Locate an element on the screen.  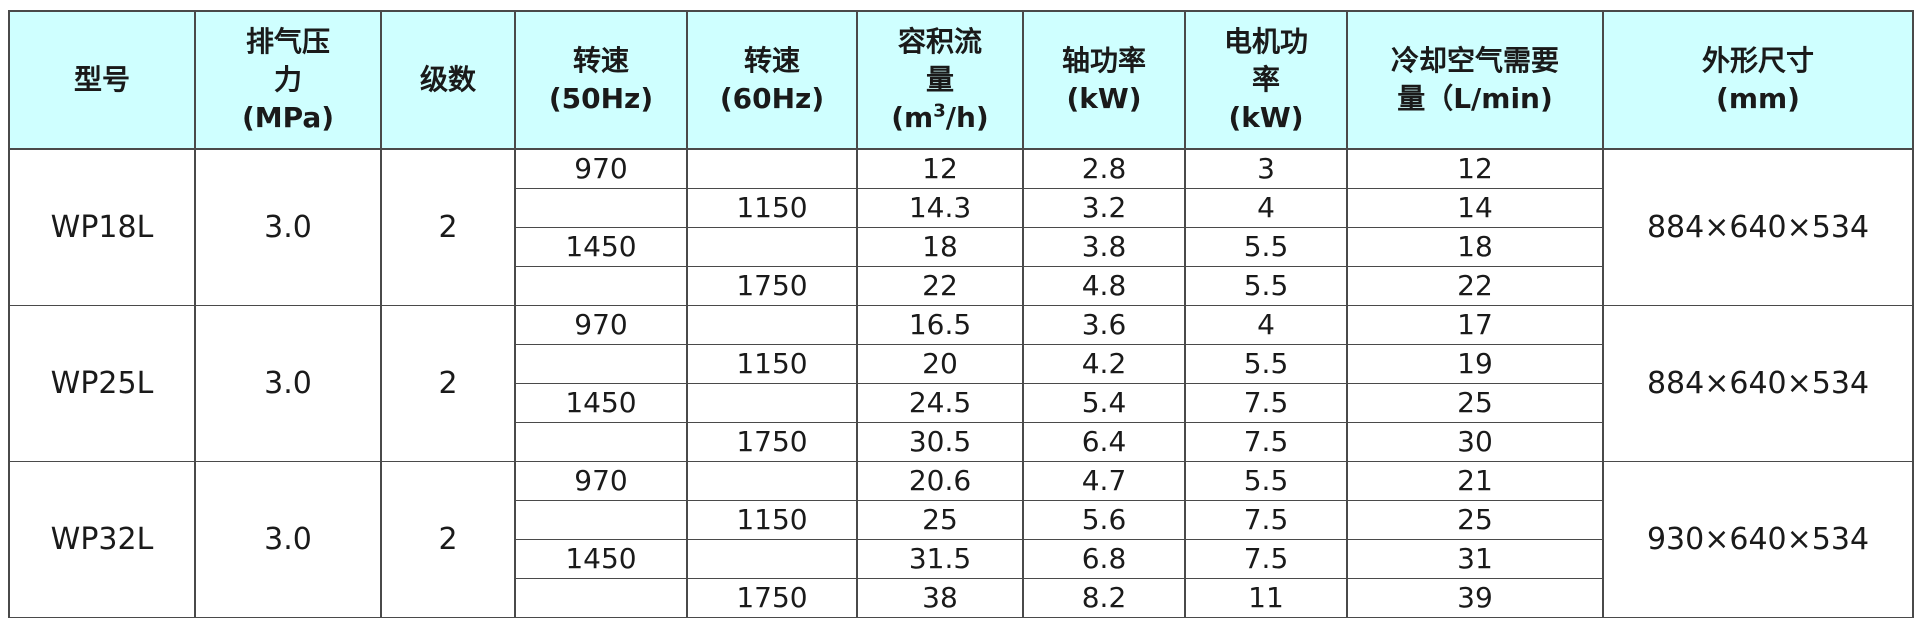
flow-cell: 38 is located at coordinates (940, 598).